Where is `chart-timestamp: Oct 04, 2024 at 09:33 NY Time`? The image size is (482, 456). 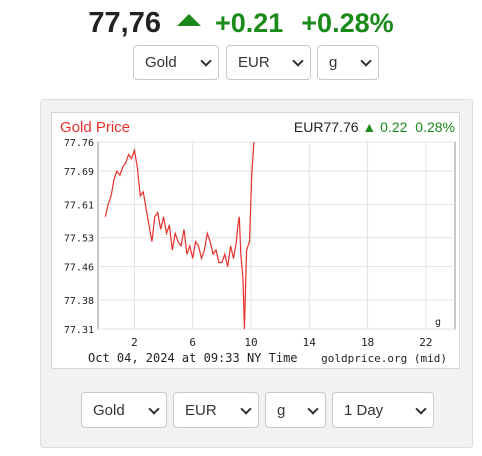
chart-timestamp: Oct 04, 2024 at 09:33 NY Time is located at coordinates (193, 358).